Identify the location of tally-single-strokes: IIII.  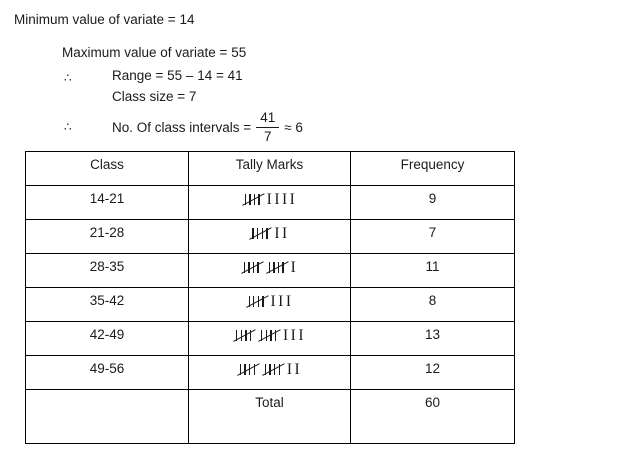
(282, 199).